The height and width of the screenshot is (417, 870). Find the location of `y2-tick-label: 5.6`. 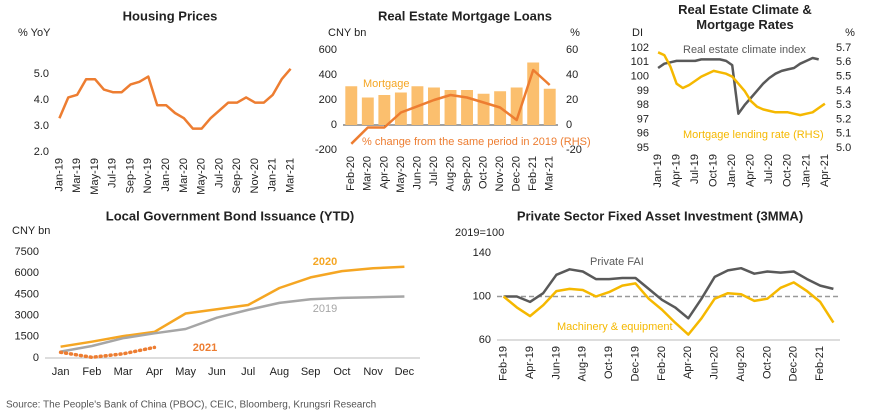

y2-tick-label: 5.6 is located at coordinates (843, 62).